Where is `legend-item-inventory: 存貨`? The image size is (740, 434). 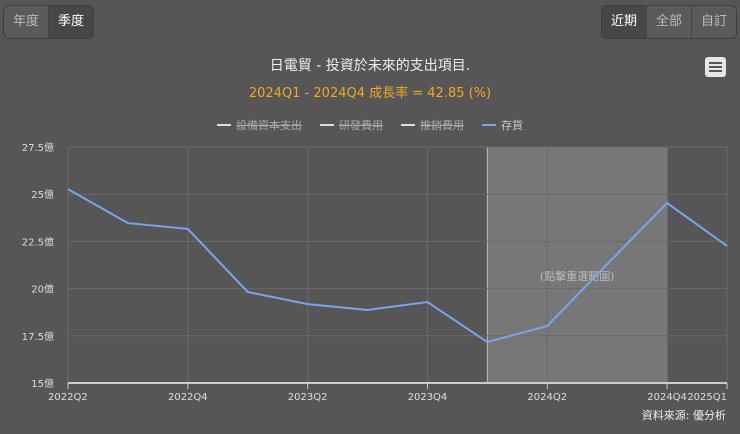 legend-item-inventory: 存貨 is located at coordinates (502, 125).